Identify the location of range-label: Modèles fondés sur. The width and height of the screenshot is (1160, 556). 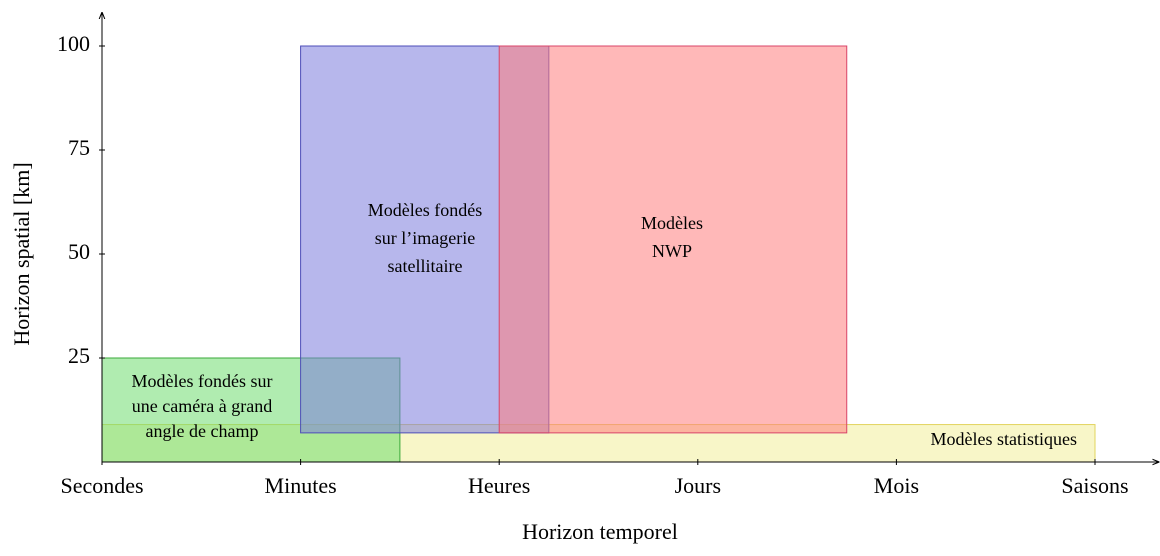
(202, 381).